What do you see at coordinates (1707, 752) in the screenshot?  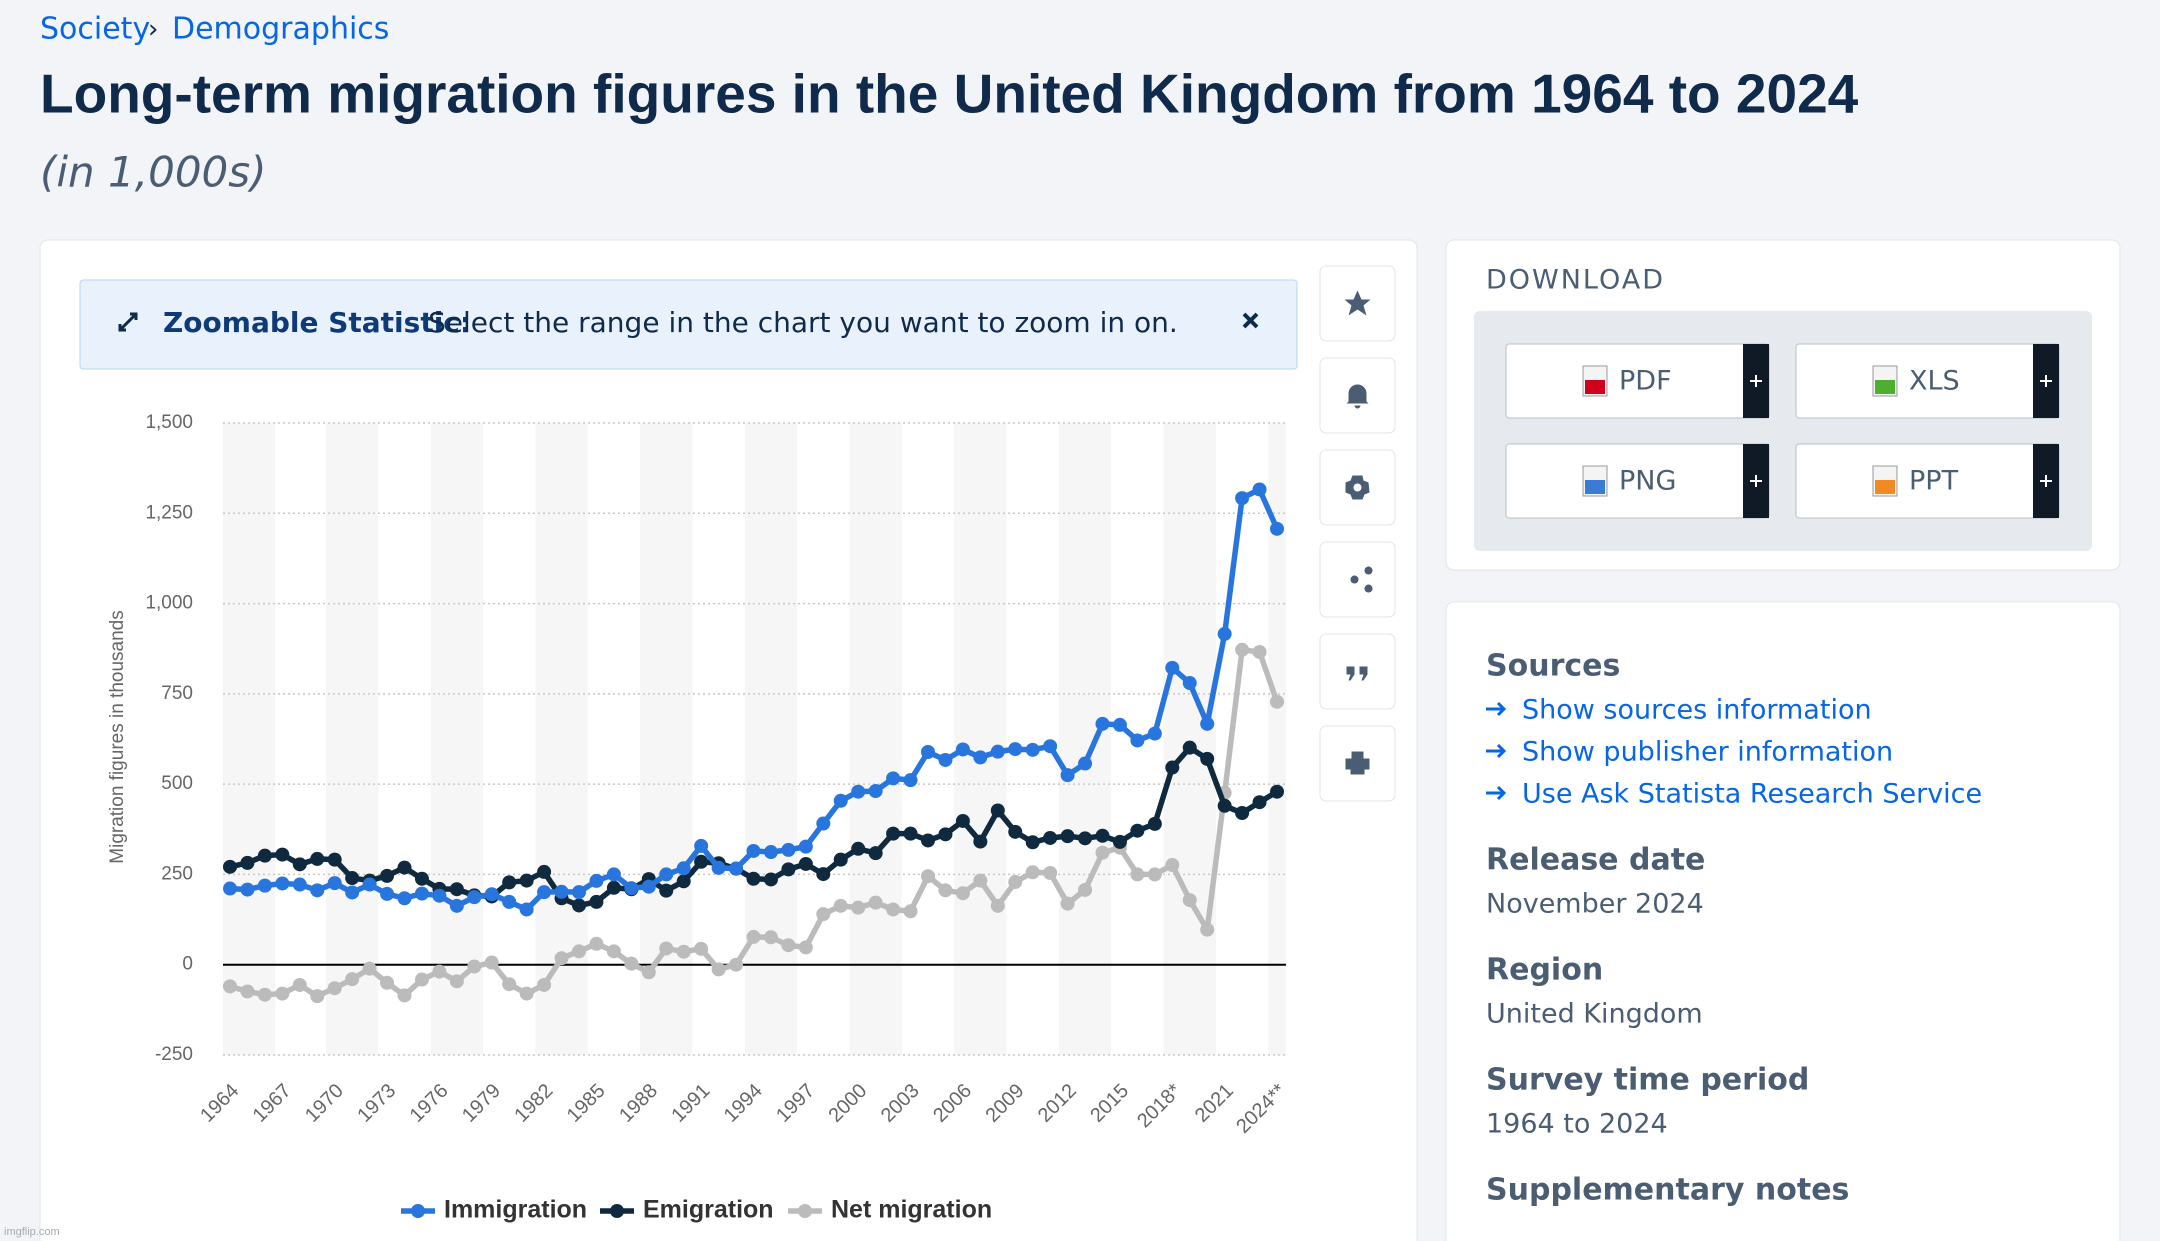 I see `source-link: Show publisher information` at bounding box center [1707, 752].